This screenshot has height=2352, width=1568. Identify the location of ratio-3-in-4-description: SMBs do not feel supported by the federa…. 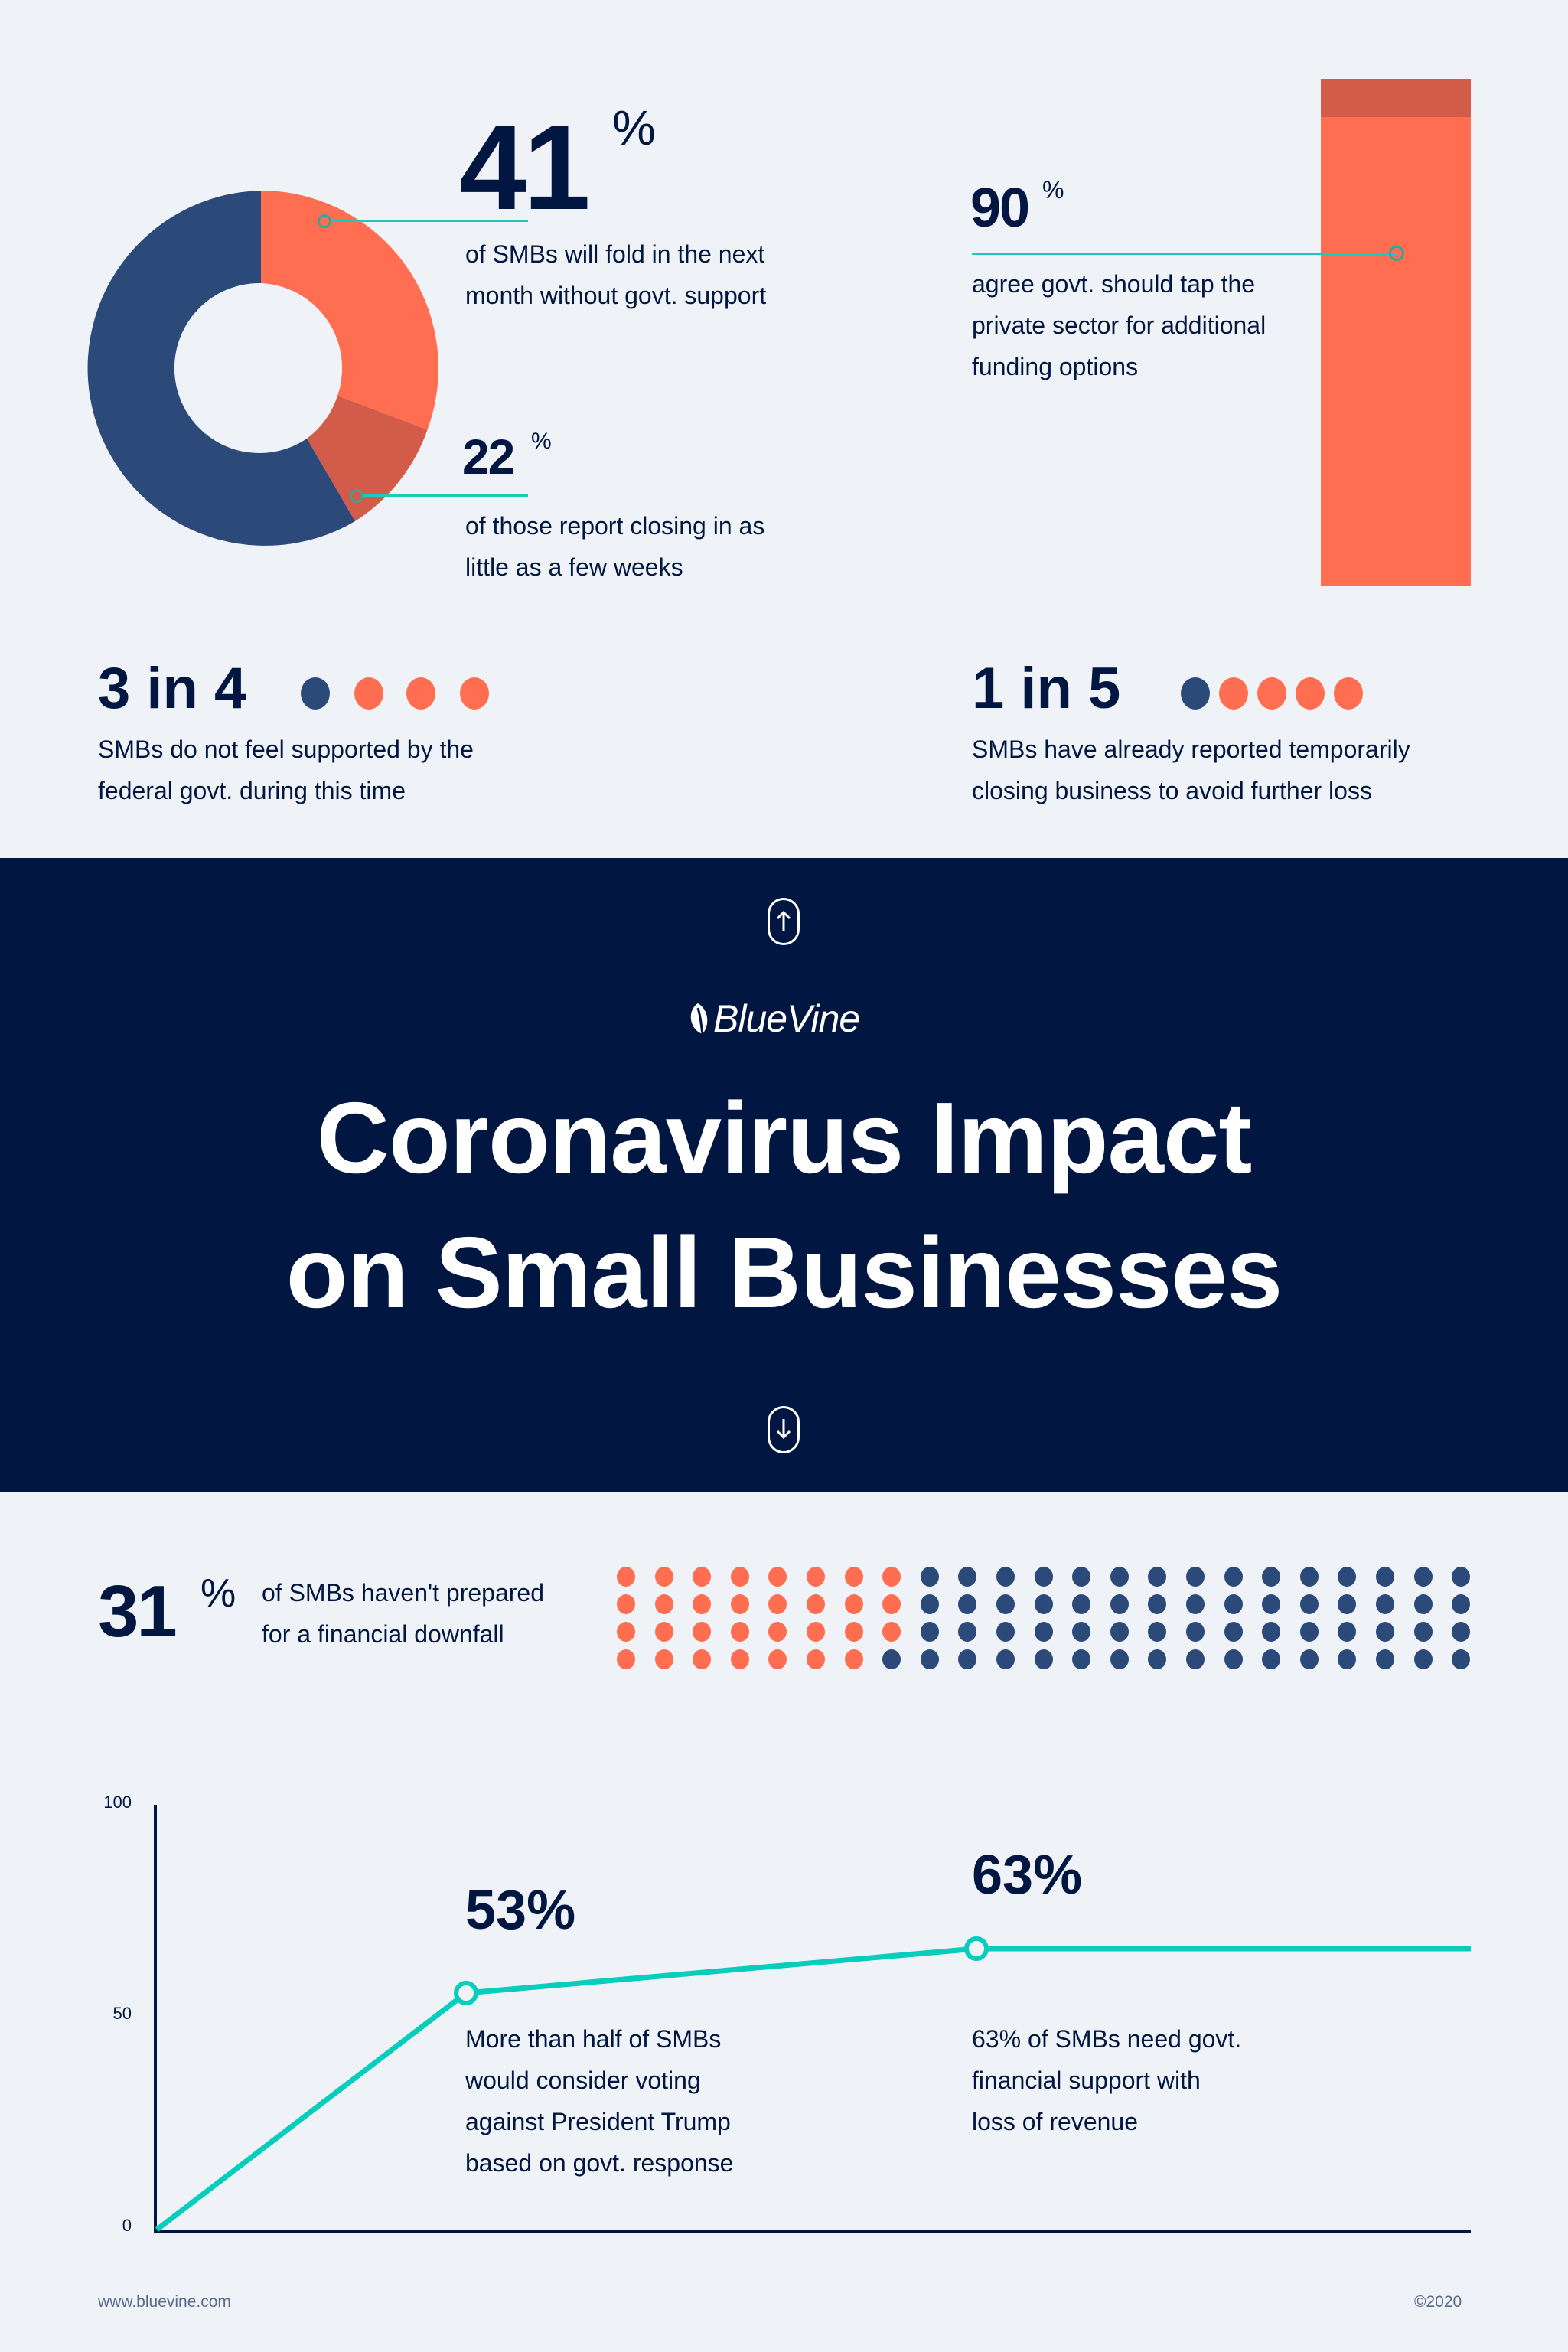
(286, 770).